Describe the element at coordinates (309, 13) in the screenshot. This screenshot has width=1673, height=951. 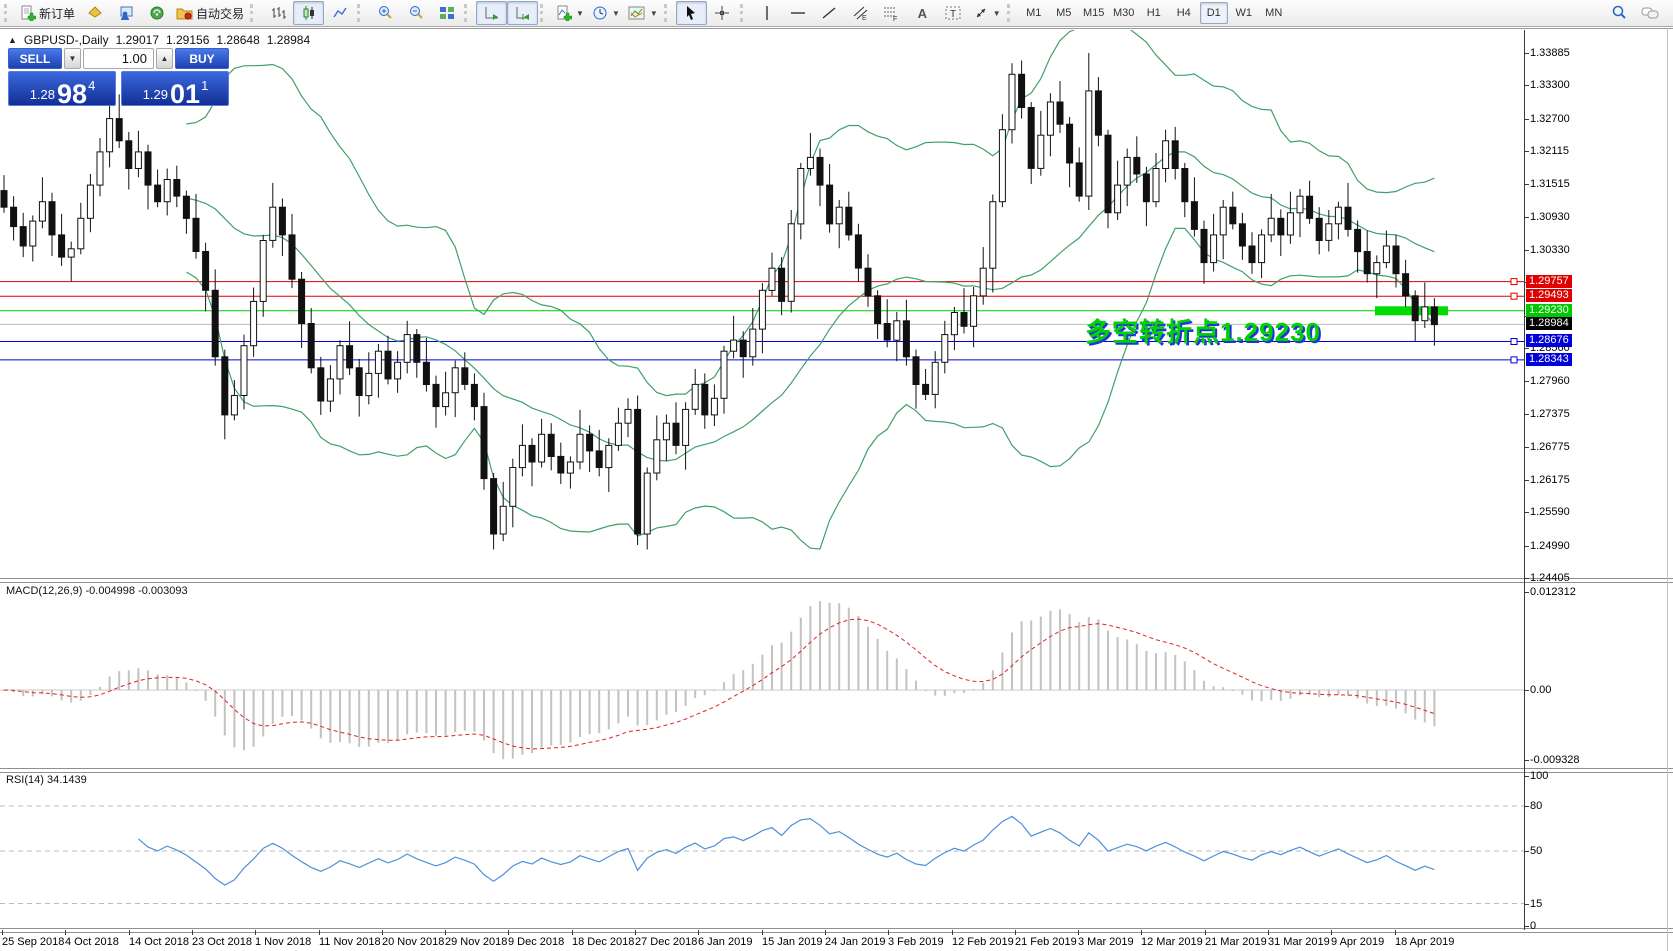
I see `candlestick-chart-button` at that location.